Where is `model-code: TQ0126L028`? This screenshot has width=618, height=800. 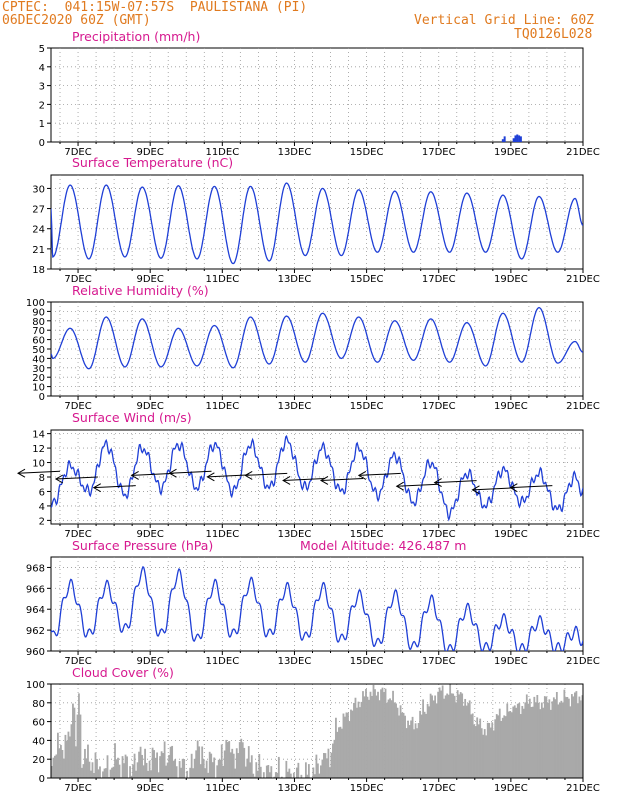 model-code: TQ0126L028 is located at coordinates (553, 34).